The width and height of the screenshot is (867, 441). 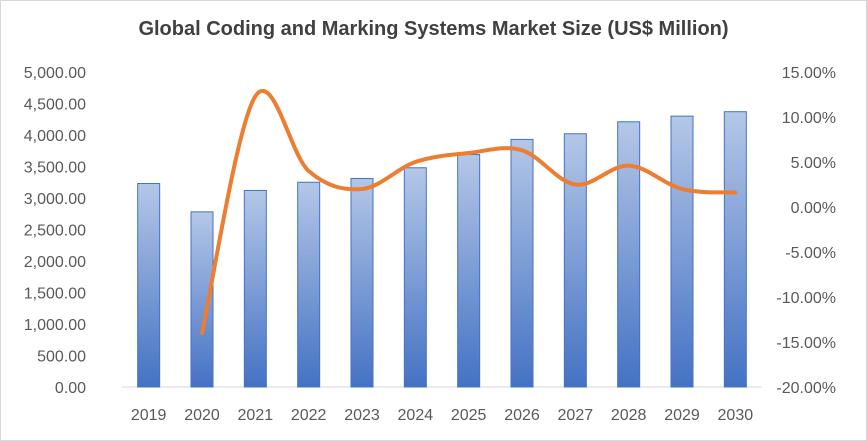 I want to click on x-tick-label: 2023, so click(x=362, y=415).